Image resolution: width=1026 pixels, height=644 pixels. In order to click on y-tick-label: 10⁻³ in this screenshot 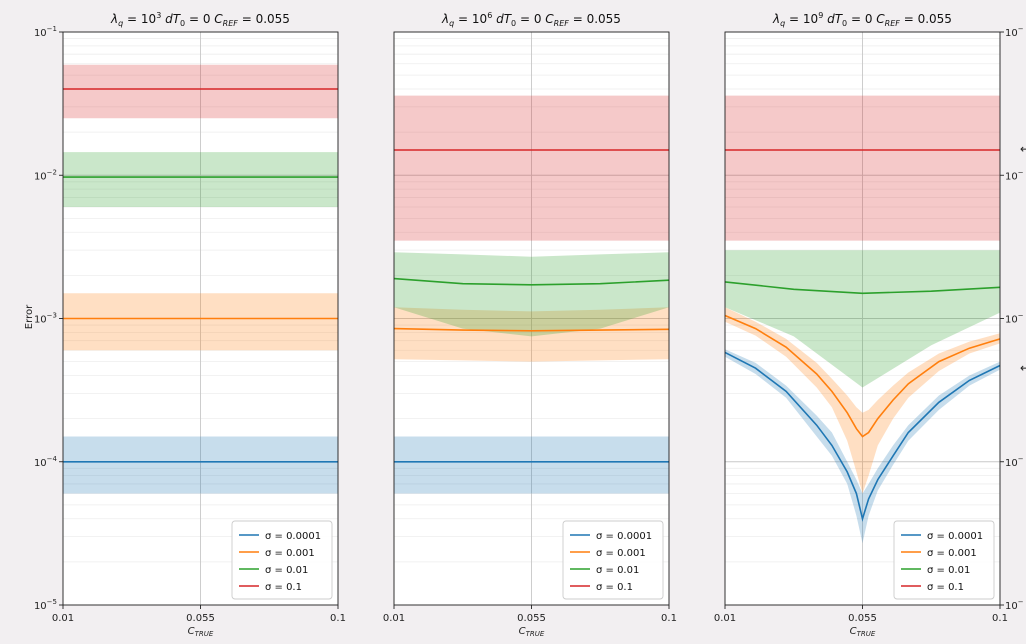, I will do `click(45, 319)`.